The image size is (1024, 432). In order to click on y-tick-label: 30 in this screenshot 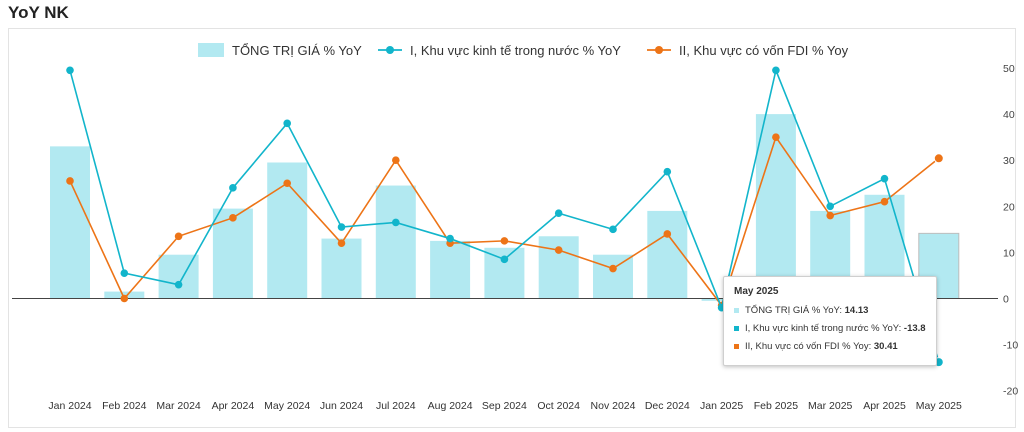, I will do `click(1009, 161)`.